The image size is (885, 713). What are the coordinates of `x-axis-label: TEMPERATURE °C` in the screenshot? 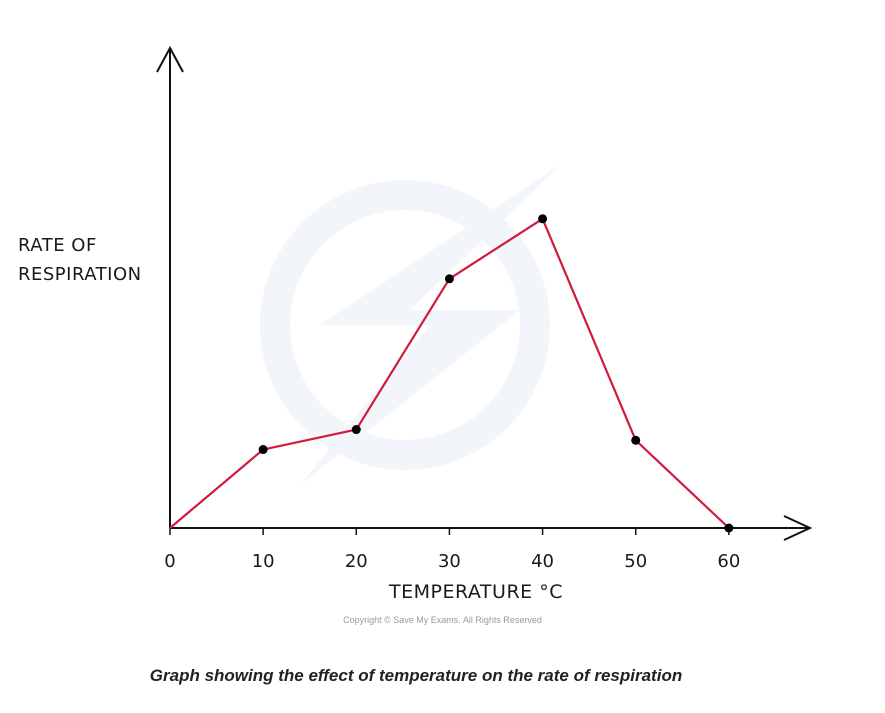 It's located at (475, 592).